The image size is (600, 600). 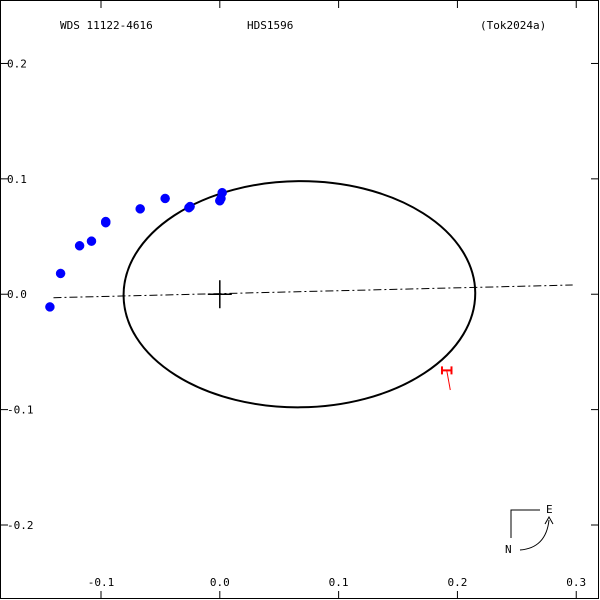 I want to click on line-of-nodes, so click(x=313, y=291).